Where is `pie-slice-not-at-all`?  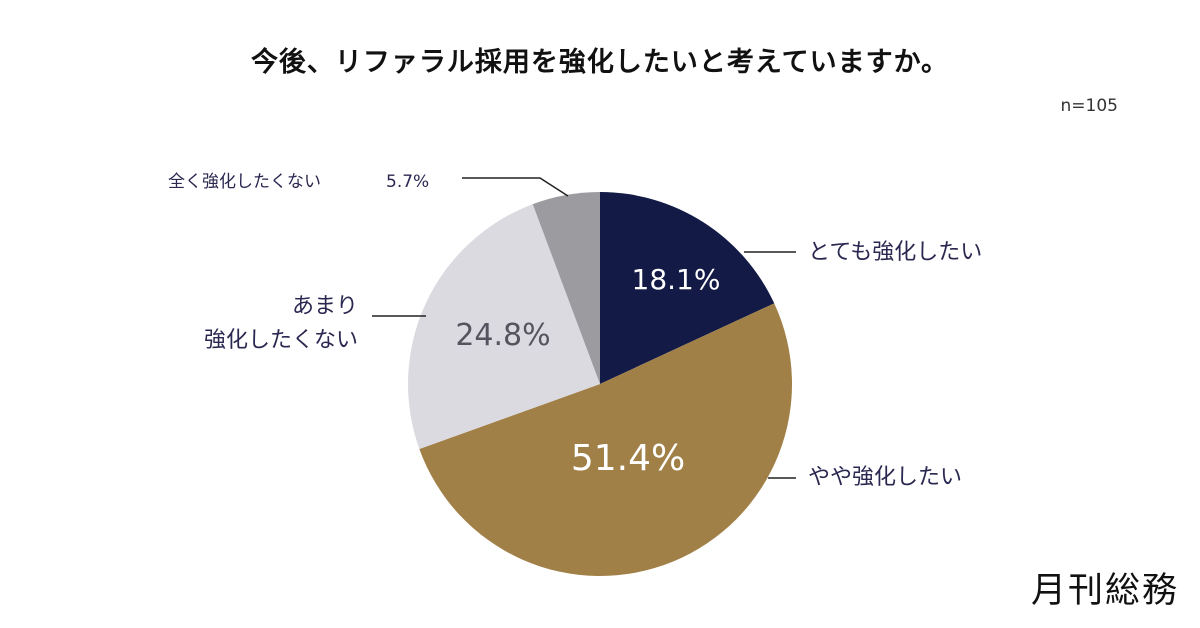
pie-slice-not-at-all is located at coordinates (566, 288).